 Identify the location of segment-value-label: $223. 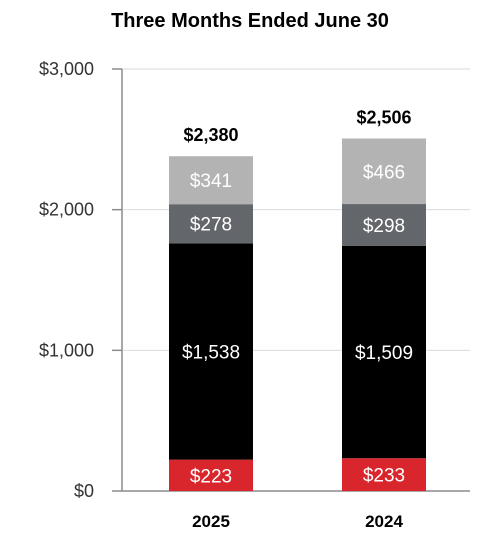
(211, 476).